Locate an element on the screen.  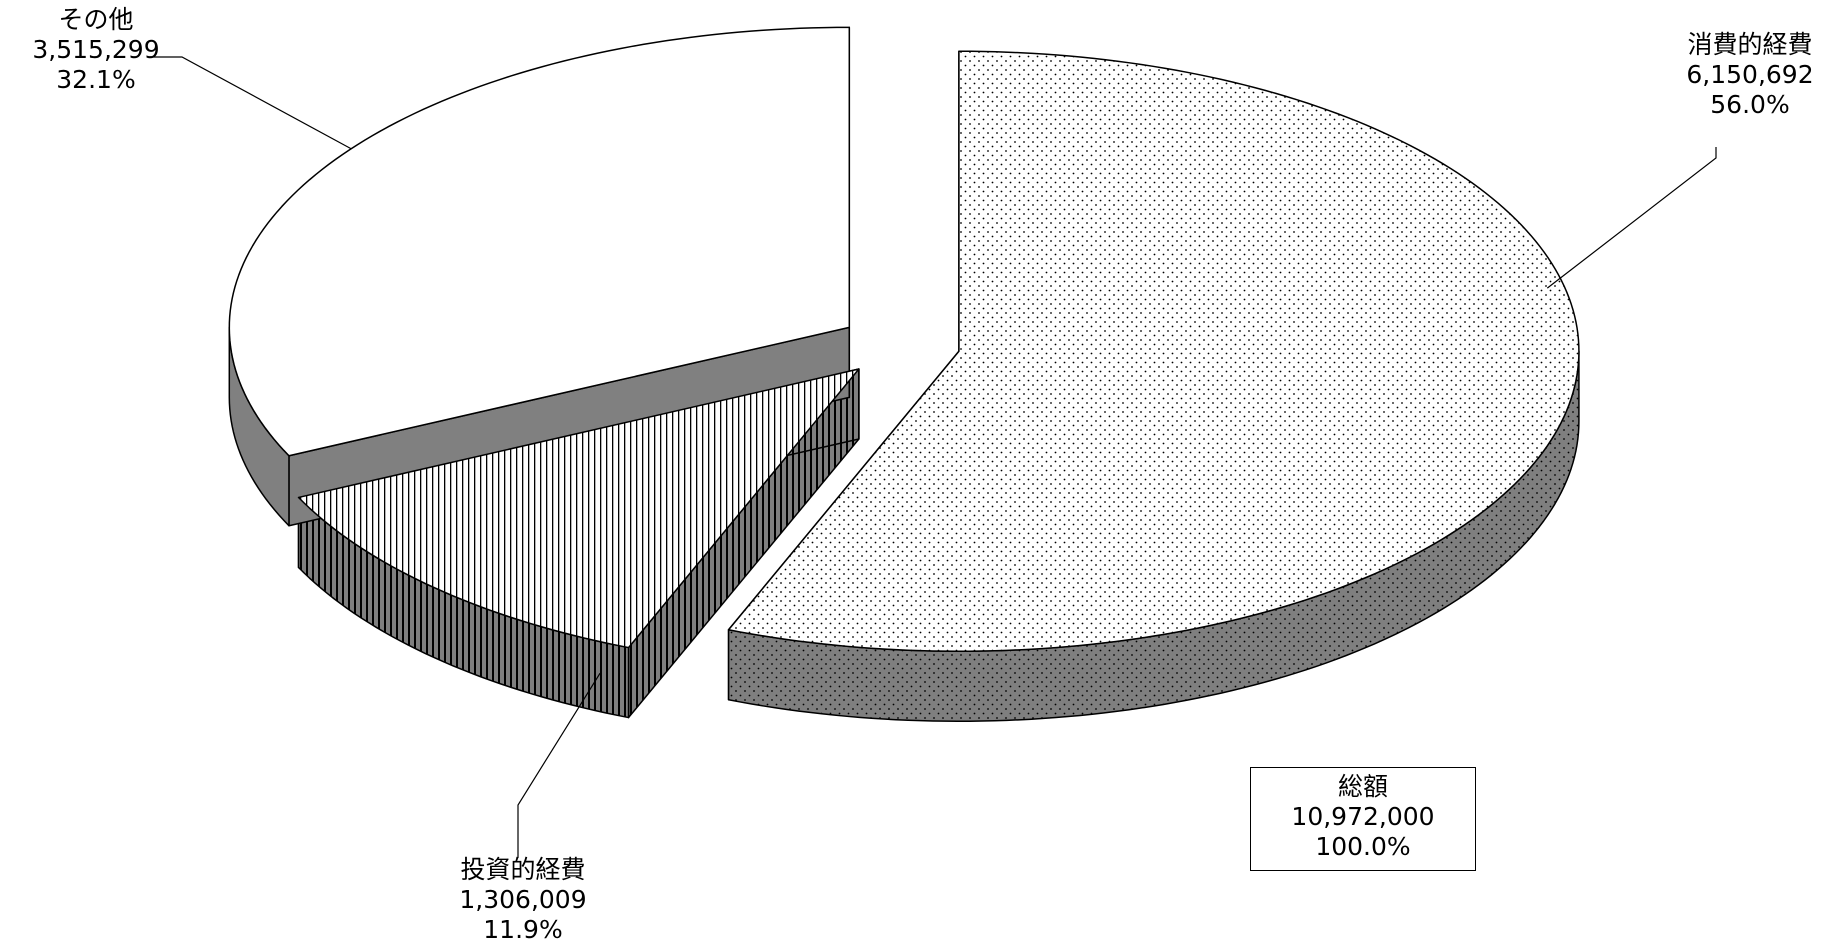
total-value: 10,972,000 is located at coordinates (1363, 816).